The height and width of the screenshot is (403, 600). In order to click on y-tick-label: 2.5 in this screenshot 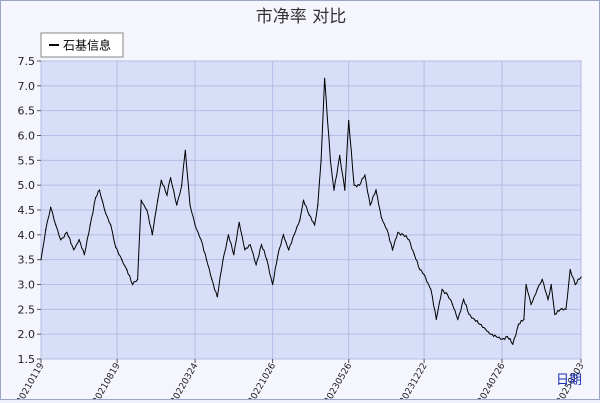, I will do `click(27, 309)`.